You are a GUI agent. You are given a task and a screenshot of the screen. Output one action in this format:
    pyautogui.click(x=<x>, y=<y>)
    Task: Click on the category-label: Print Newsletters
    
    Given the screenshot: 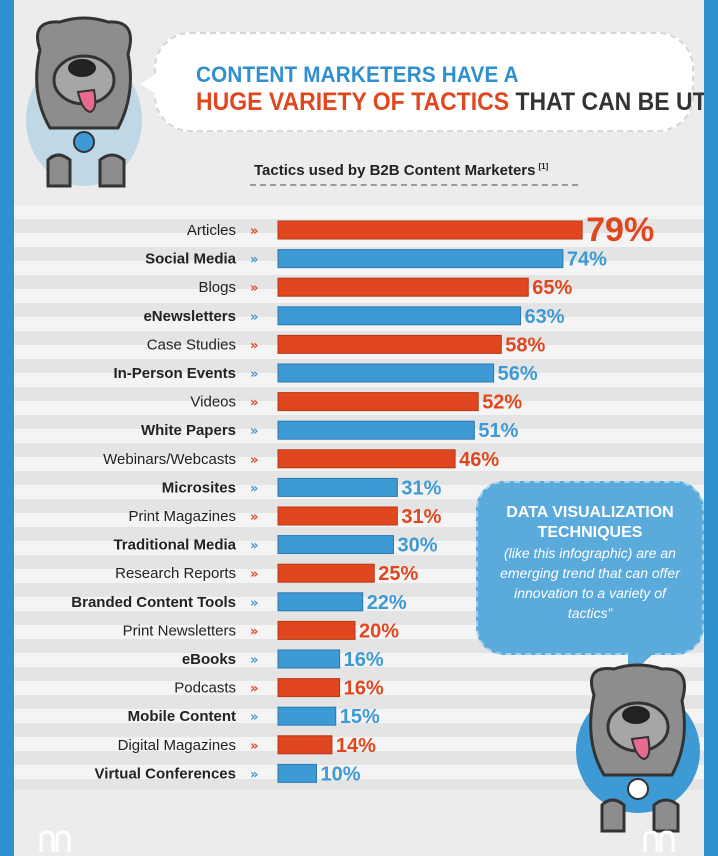 What is the action you would take?
    pyautogui.click(x=179, y=630)
    